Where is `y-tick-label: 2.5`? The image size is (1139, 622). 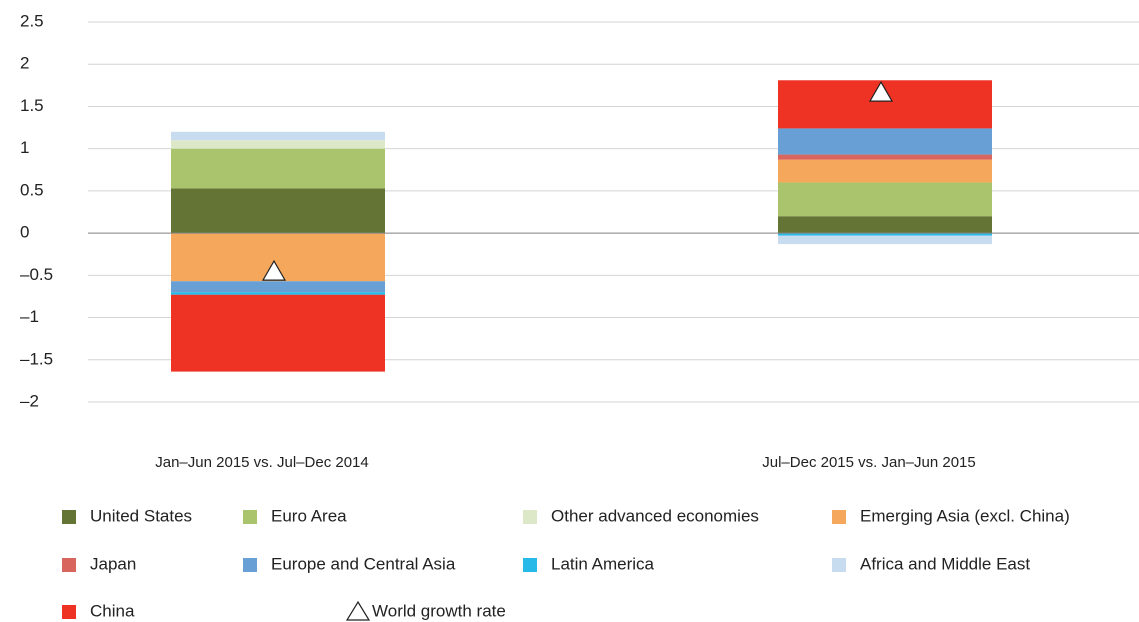 y-tick-label: 2.5 is located at coordinates (32, 20).